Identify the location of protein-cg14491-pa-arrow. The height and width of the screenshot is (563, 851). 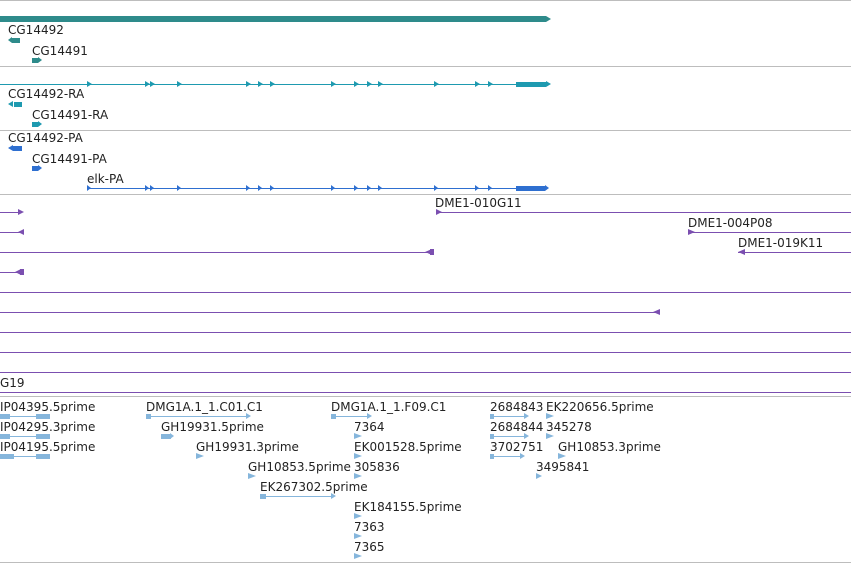
(40, 168).